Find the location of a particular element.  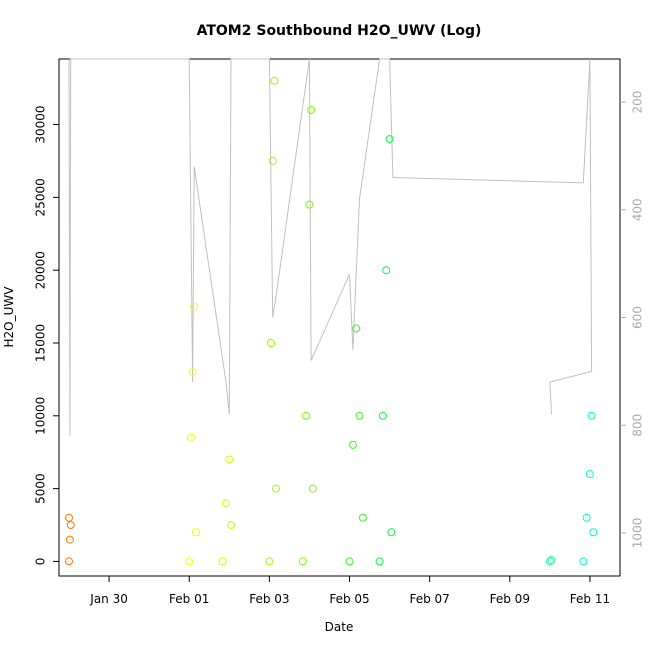

y2-tick-label: 1000 is located at coordinates (638, 533).